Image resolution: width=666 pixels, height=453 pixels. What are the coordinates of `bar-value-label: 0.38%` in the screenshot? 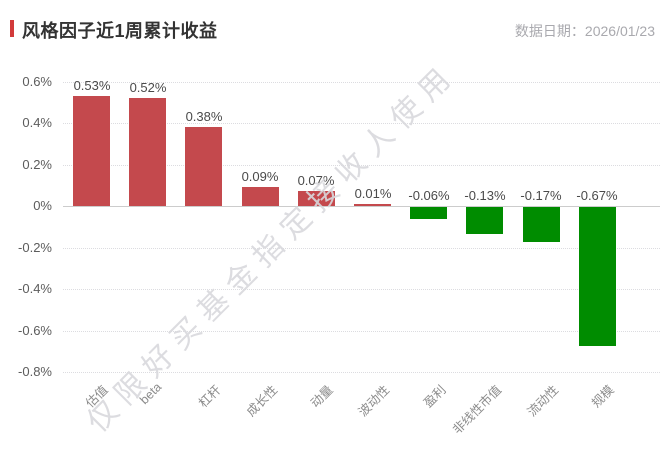 It's located at (204, 116).